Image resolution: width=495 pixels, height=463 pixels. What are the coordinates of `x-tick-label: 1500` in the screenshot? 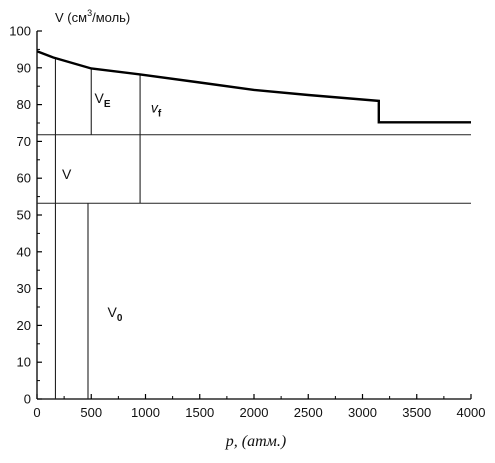 It's located at (199, 412).